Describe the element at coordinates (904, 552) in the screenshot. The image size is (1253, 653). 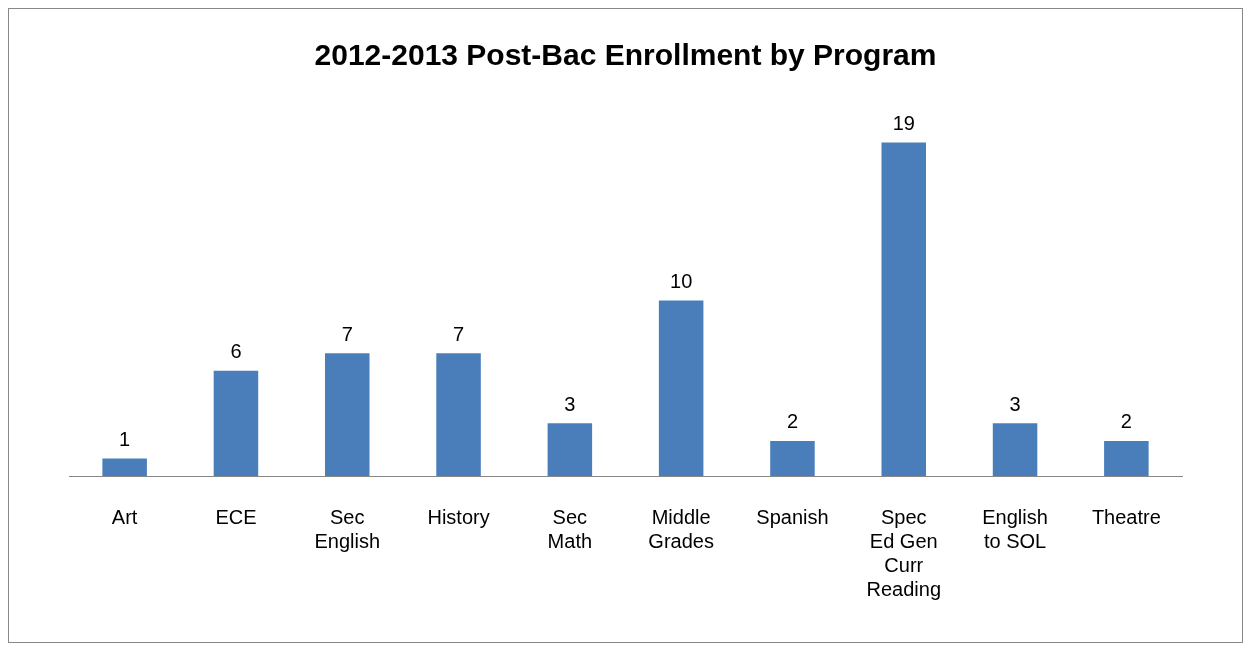
I see `x-tick-label: Spec Ed Gen Curr Reading` at that location.